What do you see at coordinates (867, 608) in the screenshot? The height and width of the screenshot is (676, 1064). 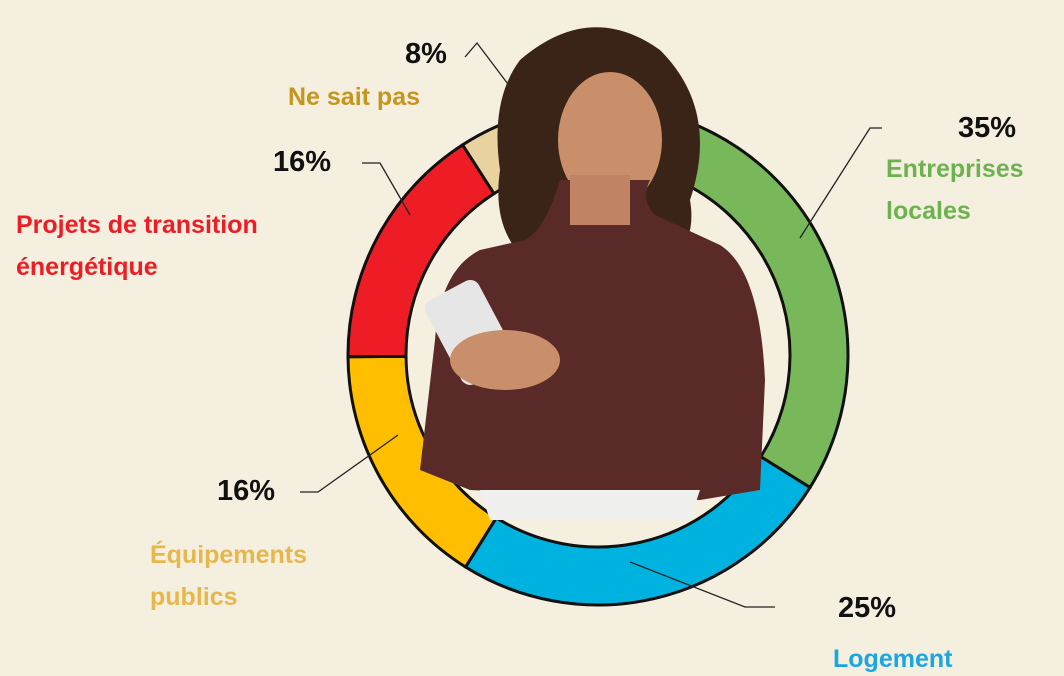 I see `value-label: 25%` at bounding box center [867, 608].